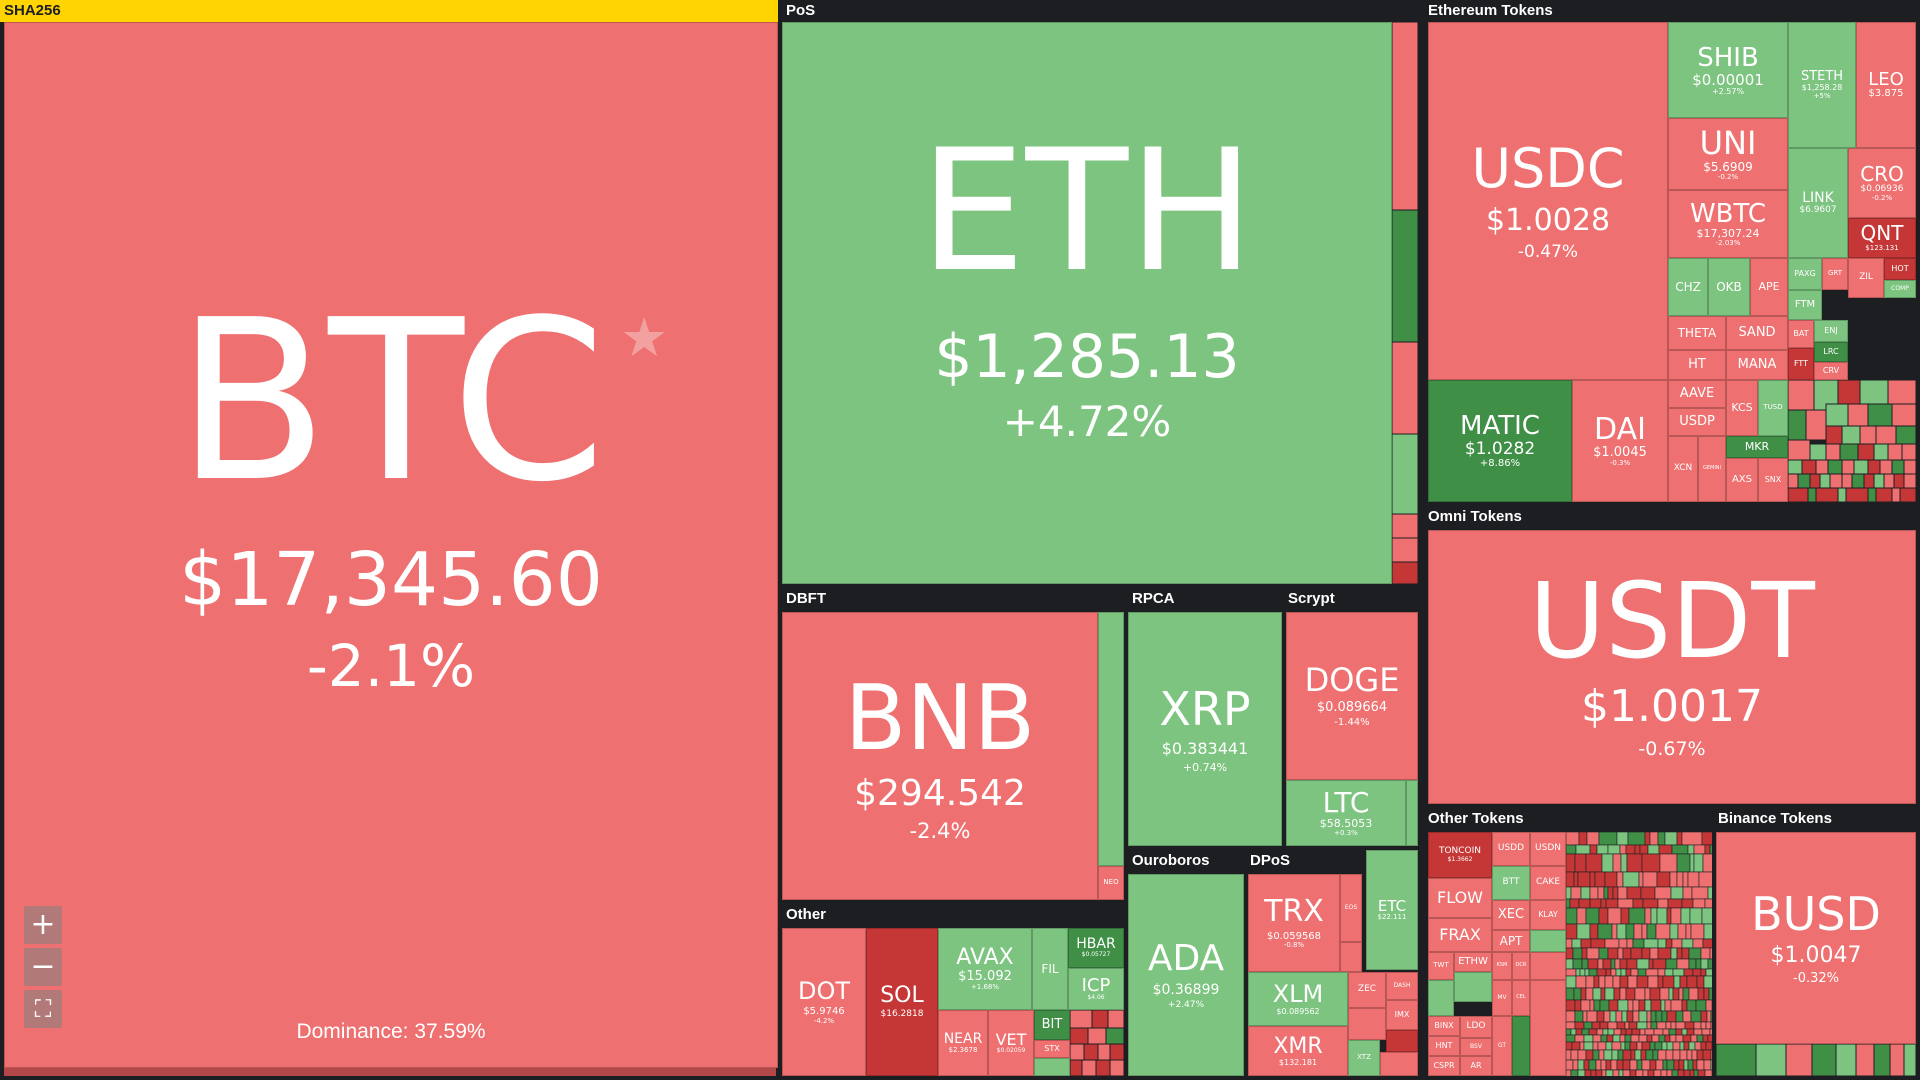  I want to click on tile-zec: ZEC, so click(1367, 990).